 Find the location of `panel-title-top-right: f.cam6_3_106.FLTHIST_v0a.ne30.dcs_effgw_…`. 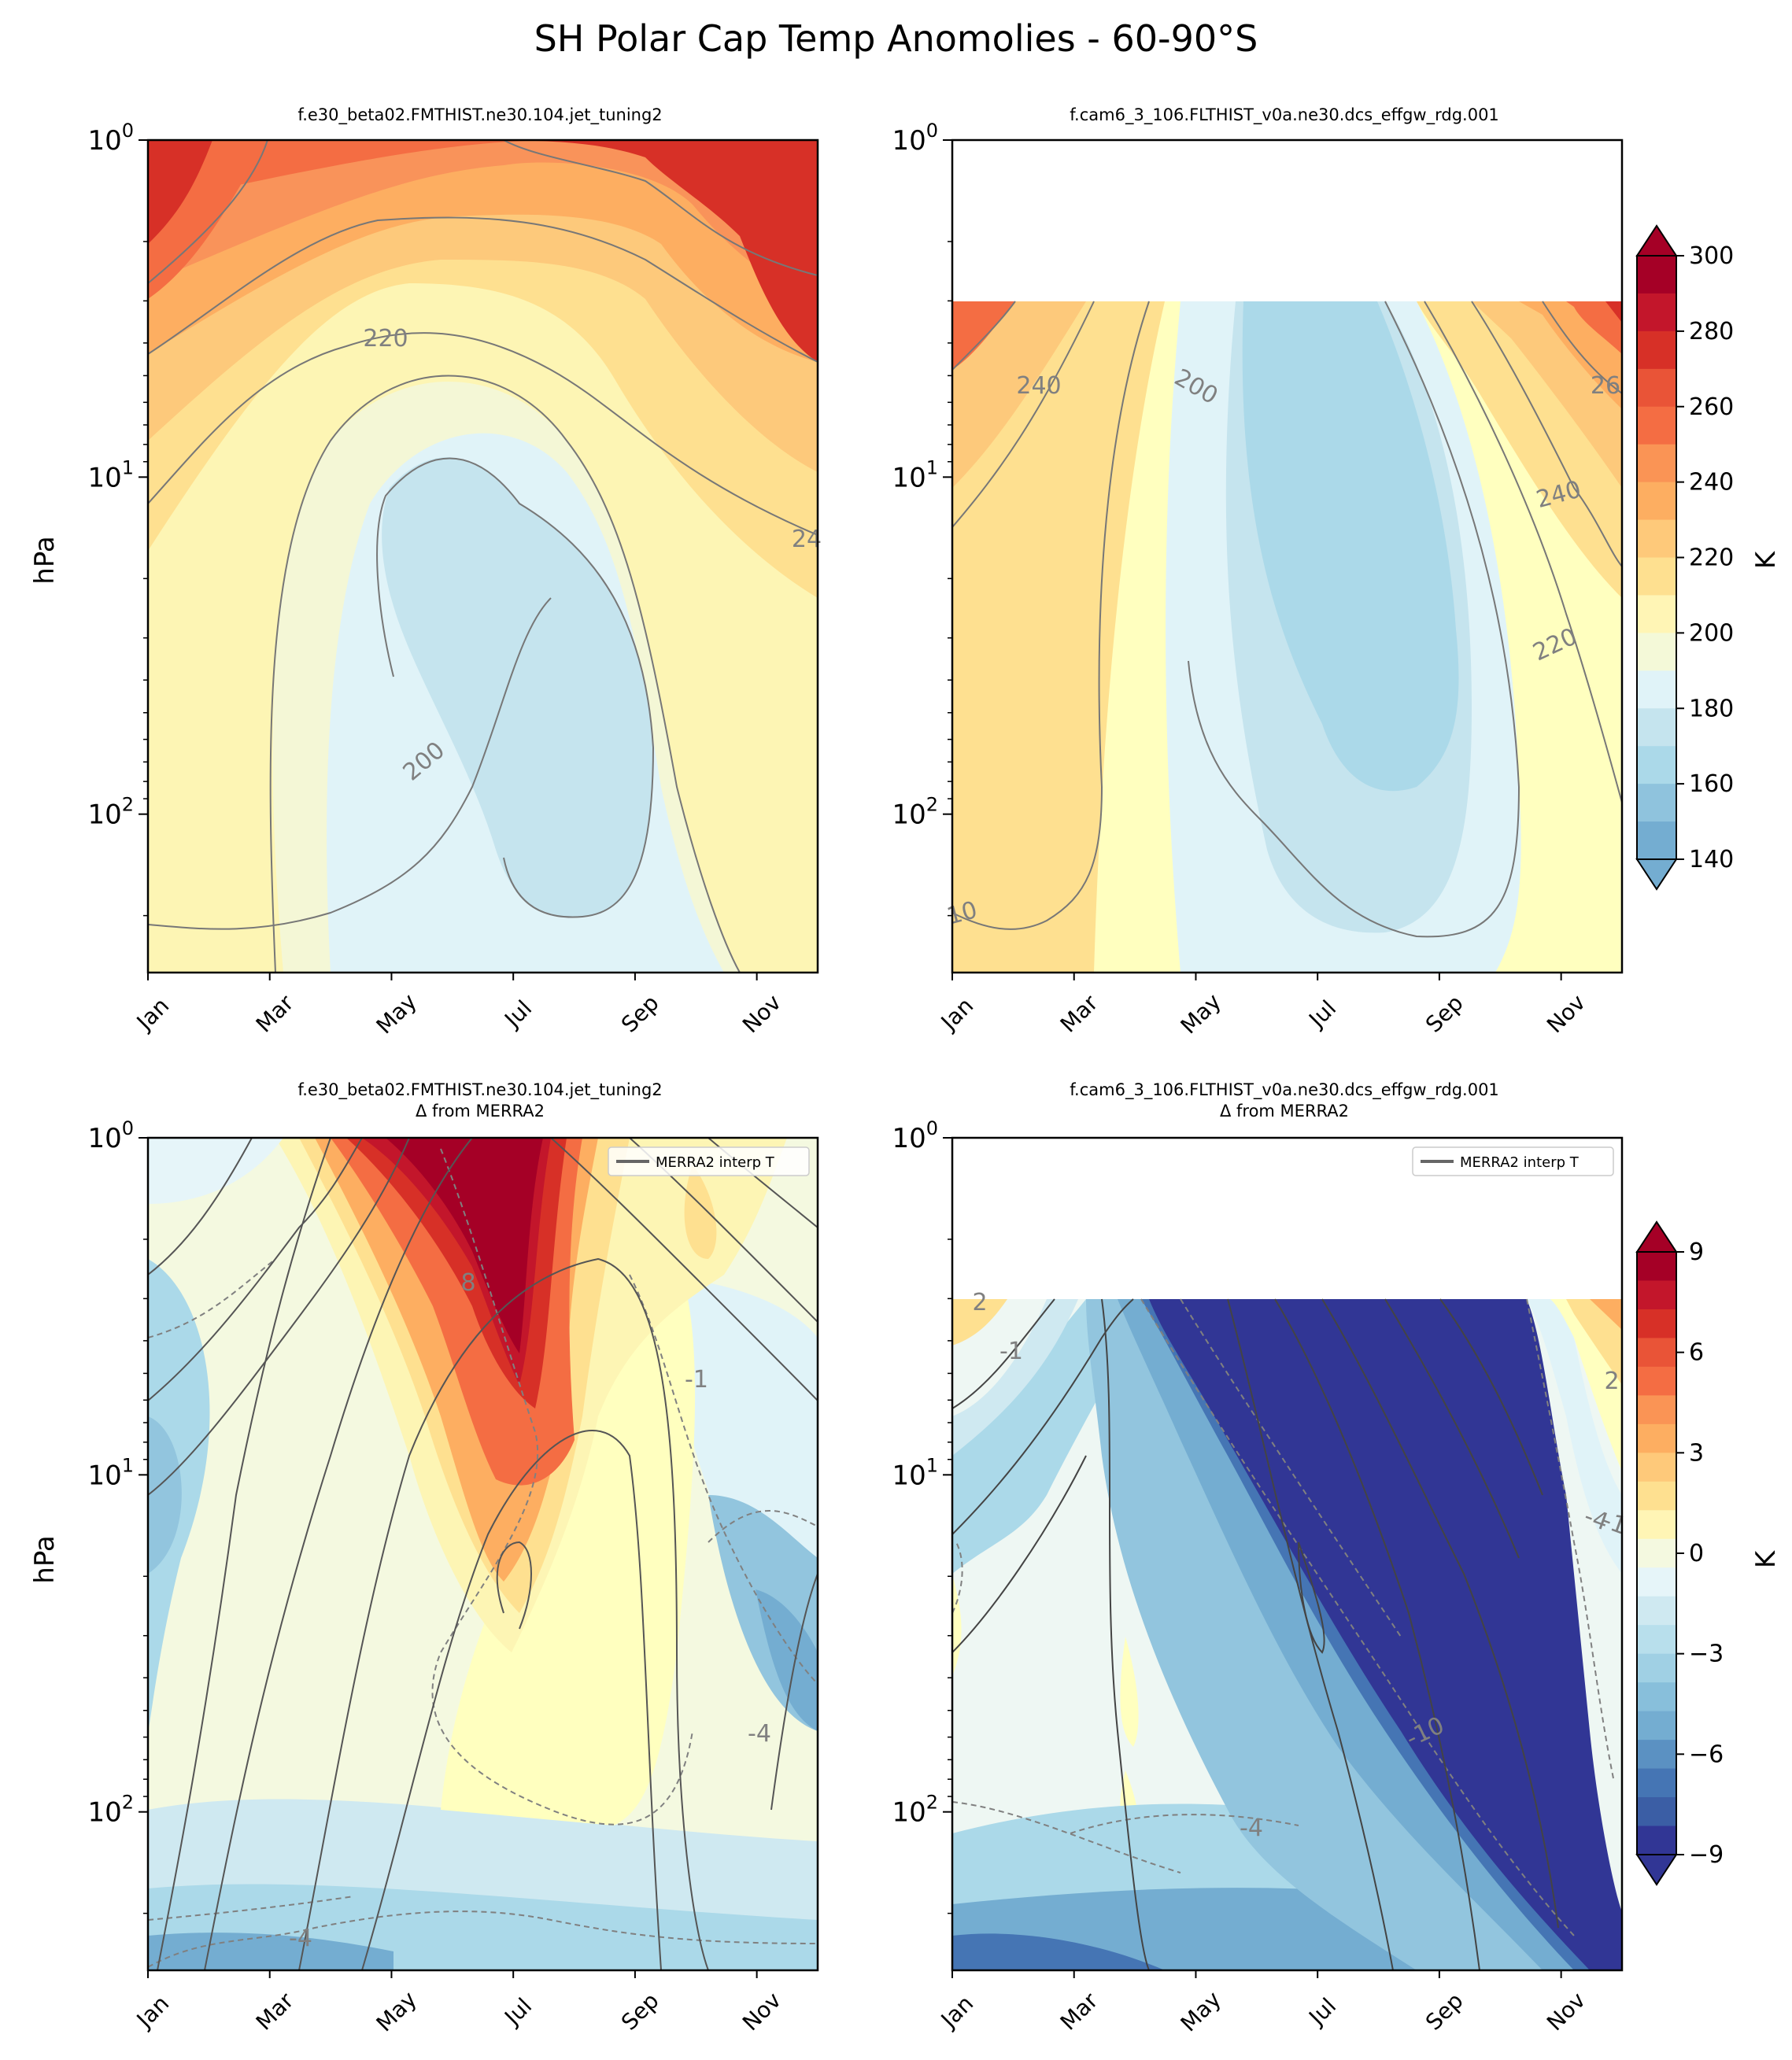

panel-title-top-right: f.cam6_3_106.FLTHIST_v0a.ne30.dcs_effgw_… is located at coordinates (1284, 114).